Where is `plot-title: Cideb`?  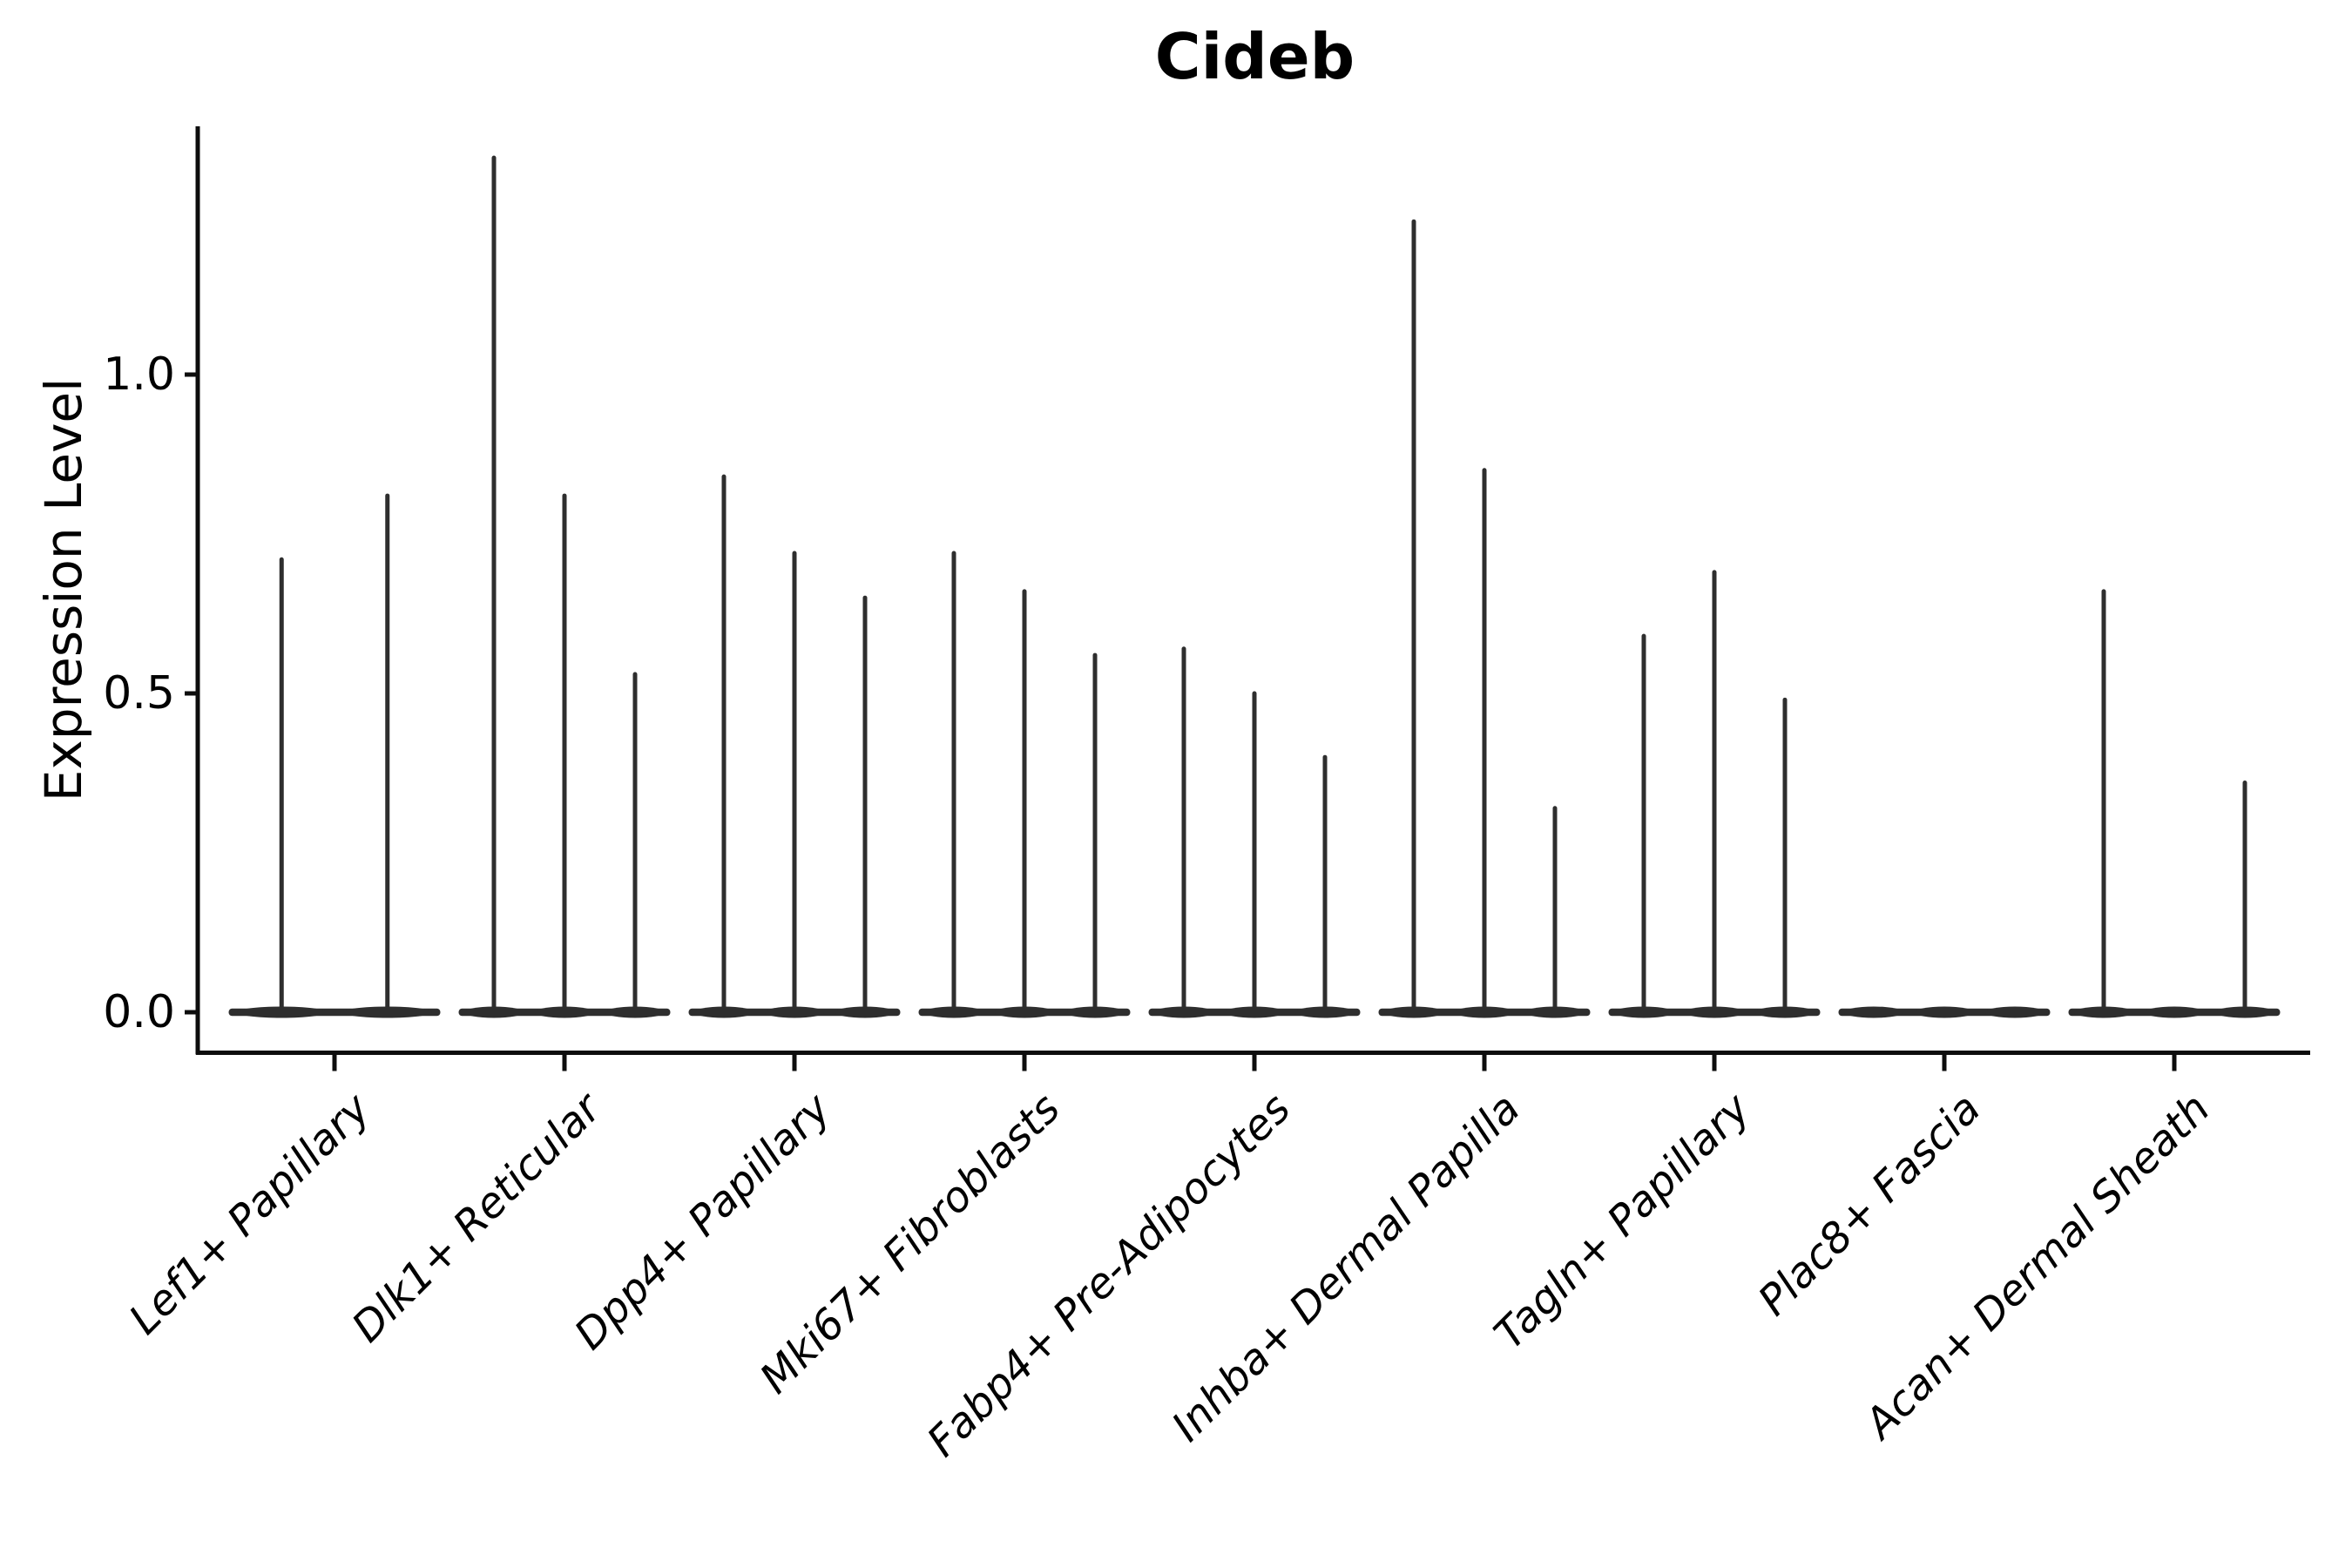
plot-title: Cideb is located at coordinates (1254, 56).